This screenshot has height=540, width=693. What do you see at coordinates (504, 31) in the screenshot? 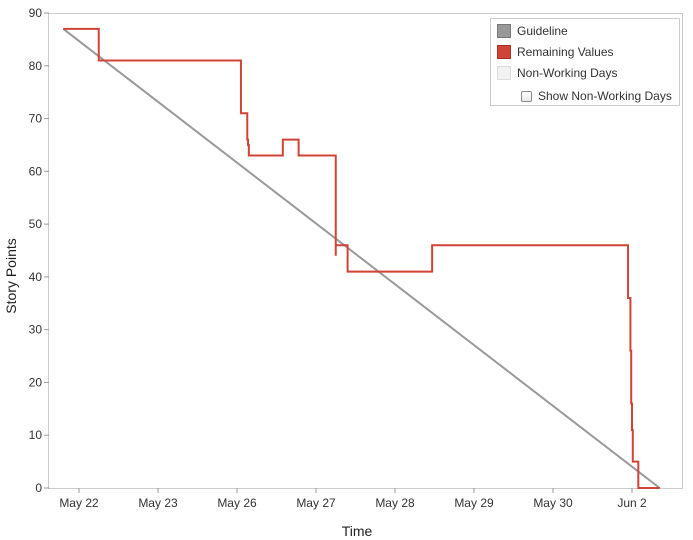
I see `legend-swatch-guideline` at bounding box center [504, 31].